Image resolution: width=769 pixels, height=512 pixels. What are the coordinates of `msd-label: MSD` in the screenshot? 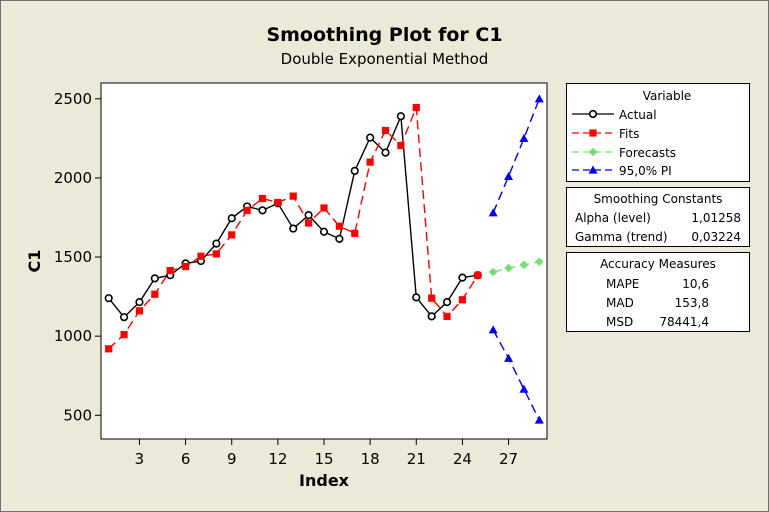 It's located at (620, 322).